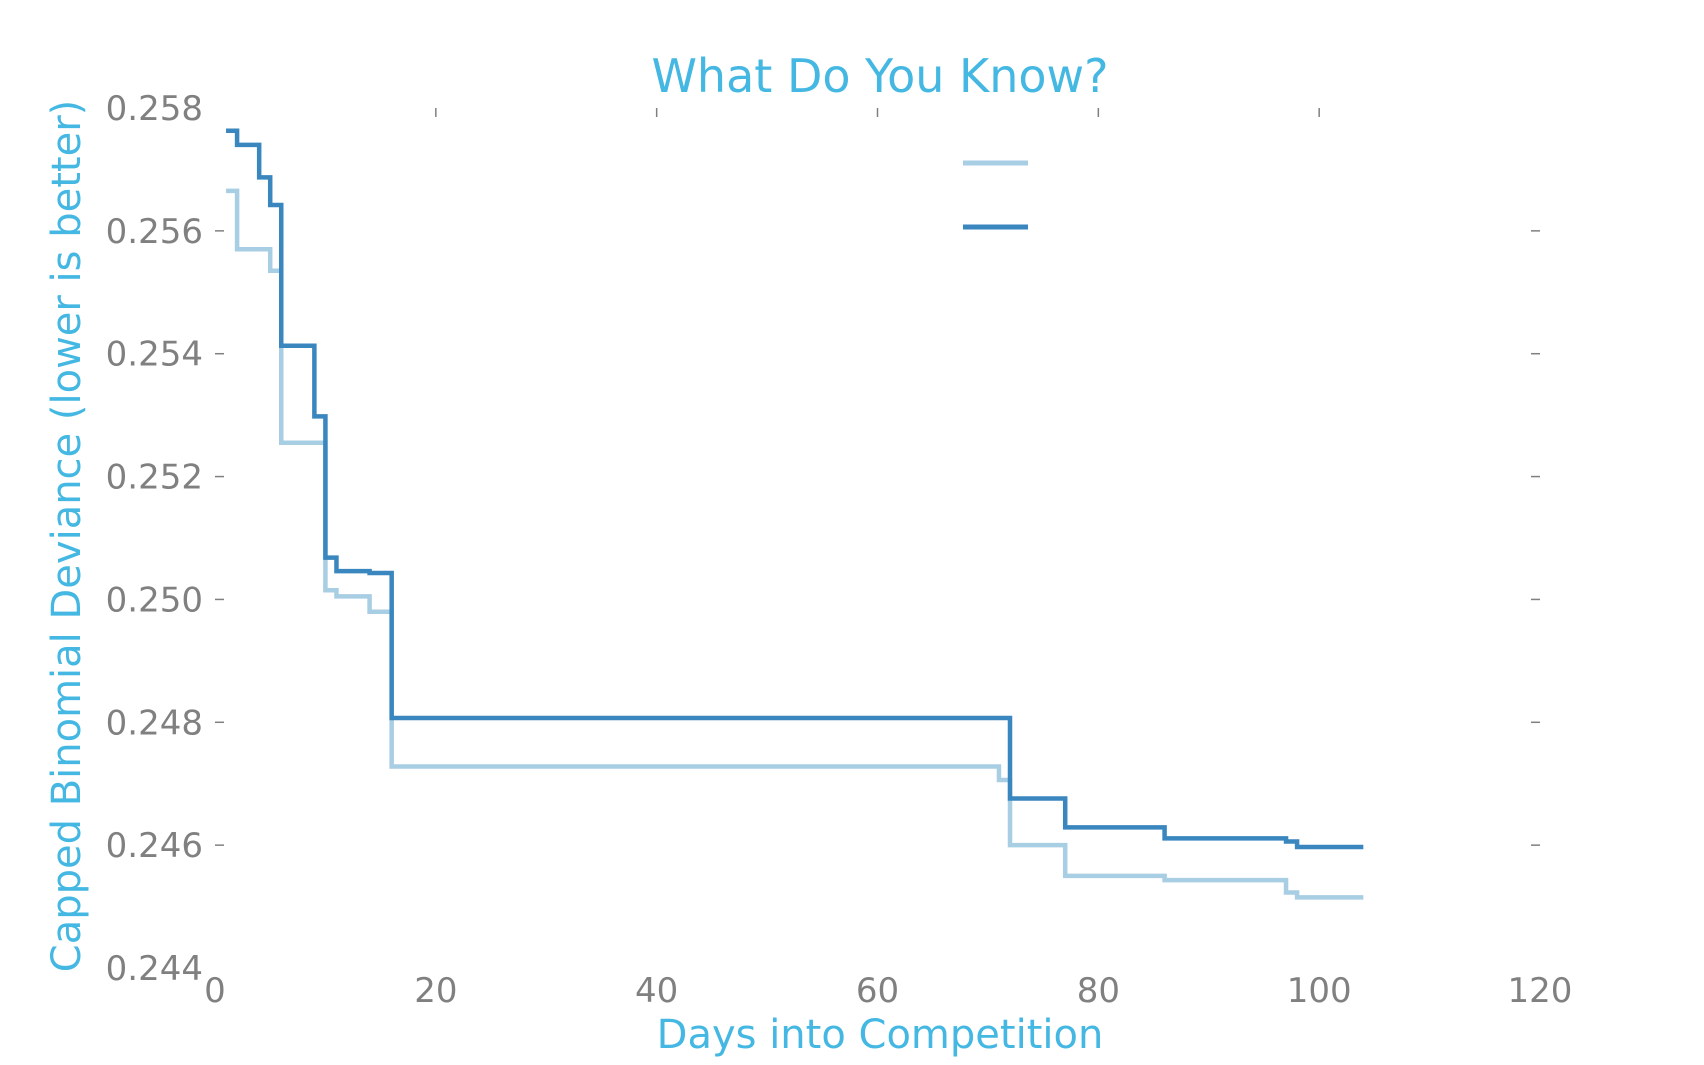  Describe the element at coordinates (877, 991) in the screenshot. I see `x-tick-label: 60` at that location.